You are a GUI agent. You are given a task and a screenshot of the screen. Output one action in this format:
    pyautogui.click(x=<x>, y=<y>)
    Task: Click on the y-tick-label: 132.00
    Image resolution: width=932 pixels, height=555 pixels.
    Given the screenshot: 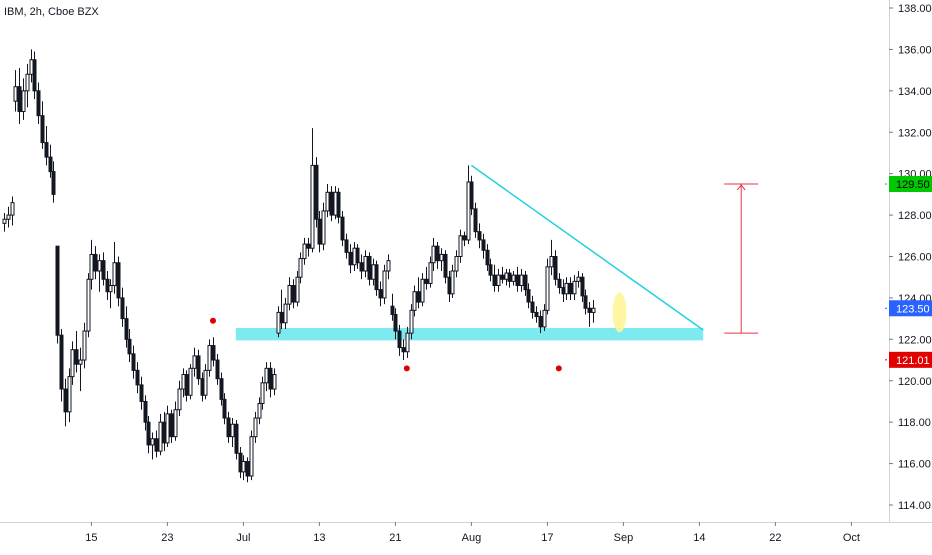 What is the action you would take?
    pyautogui.click(x=915, y=133)
    